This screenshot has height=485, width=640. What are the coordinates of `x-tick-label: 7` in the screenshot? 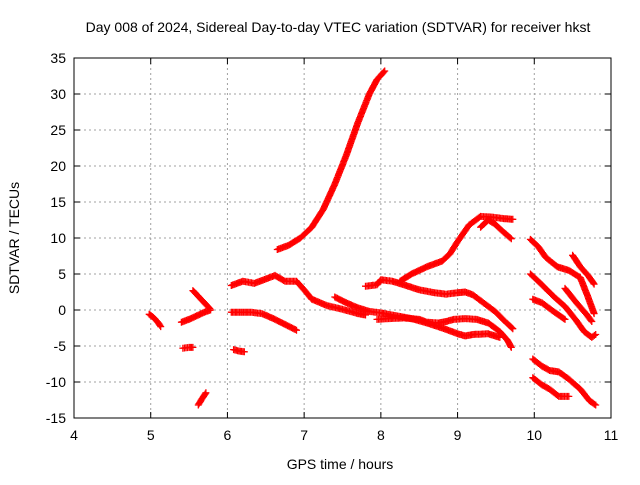 It's located at (304, 435).